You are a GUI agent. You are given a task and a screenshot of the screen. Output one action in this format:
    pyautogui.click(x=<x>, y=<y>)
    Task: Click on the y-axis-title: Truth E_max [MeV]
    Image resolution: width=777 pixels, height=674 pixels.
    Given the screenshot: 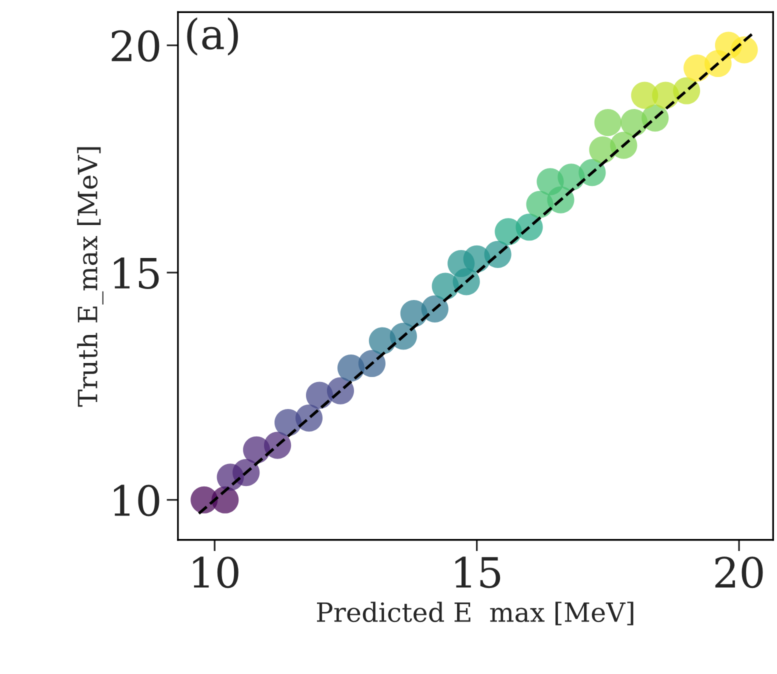 What is the action you would take?
    pyautogui.click(x=90, y=277)
    